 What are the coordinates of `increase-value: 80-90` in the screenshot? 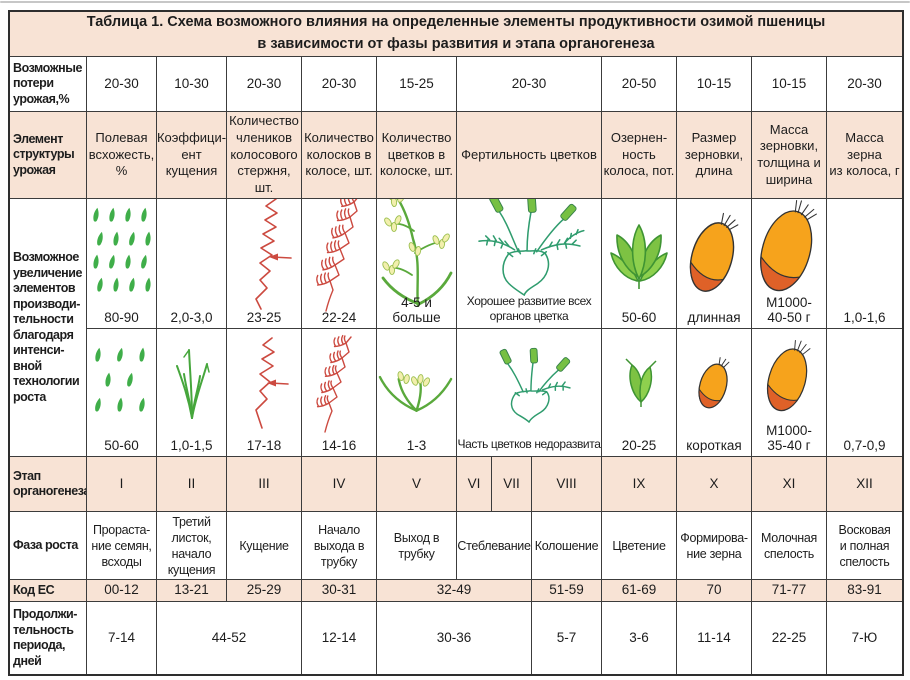 It's located at (121, 317).